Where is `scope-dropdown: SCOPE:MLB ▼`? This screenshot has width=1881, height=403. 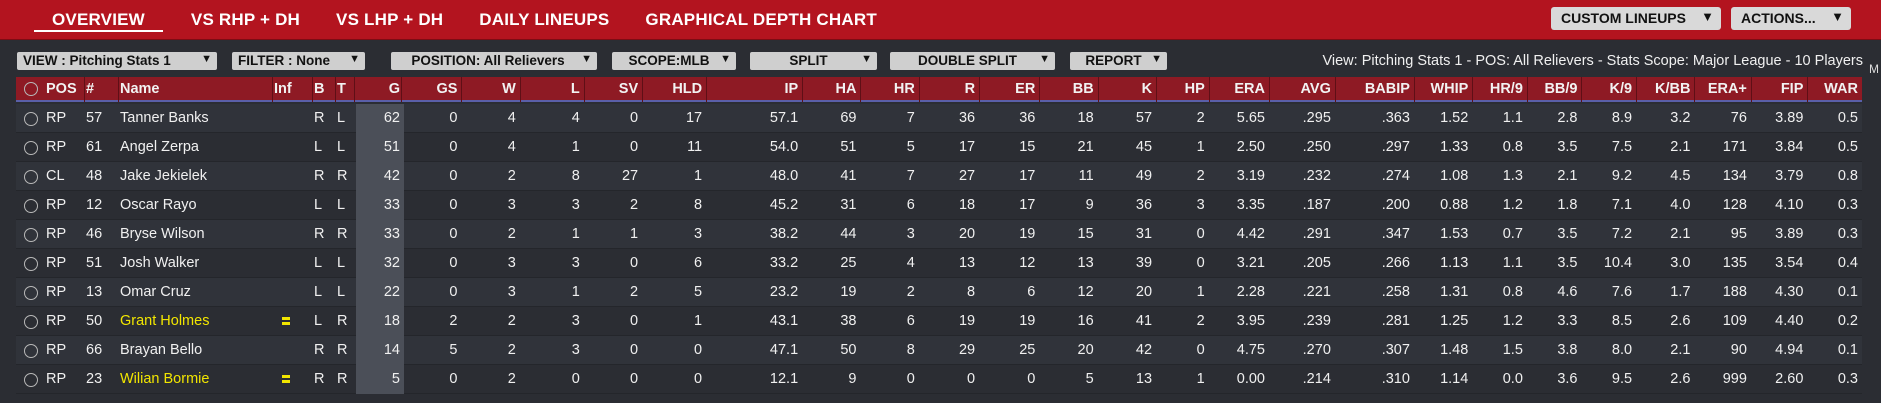
scope-dropdown: SCOPE:MLB ▼ is located at coordinates (674, 61).